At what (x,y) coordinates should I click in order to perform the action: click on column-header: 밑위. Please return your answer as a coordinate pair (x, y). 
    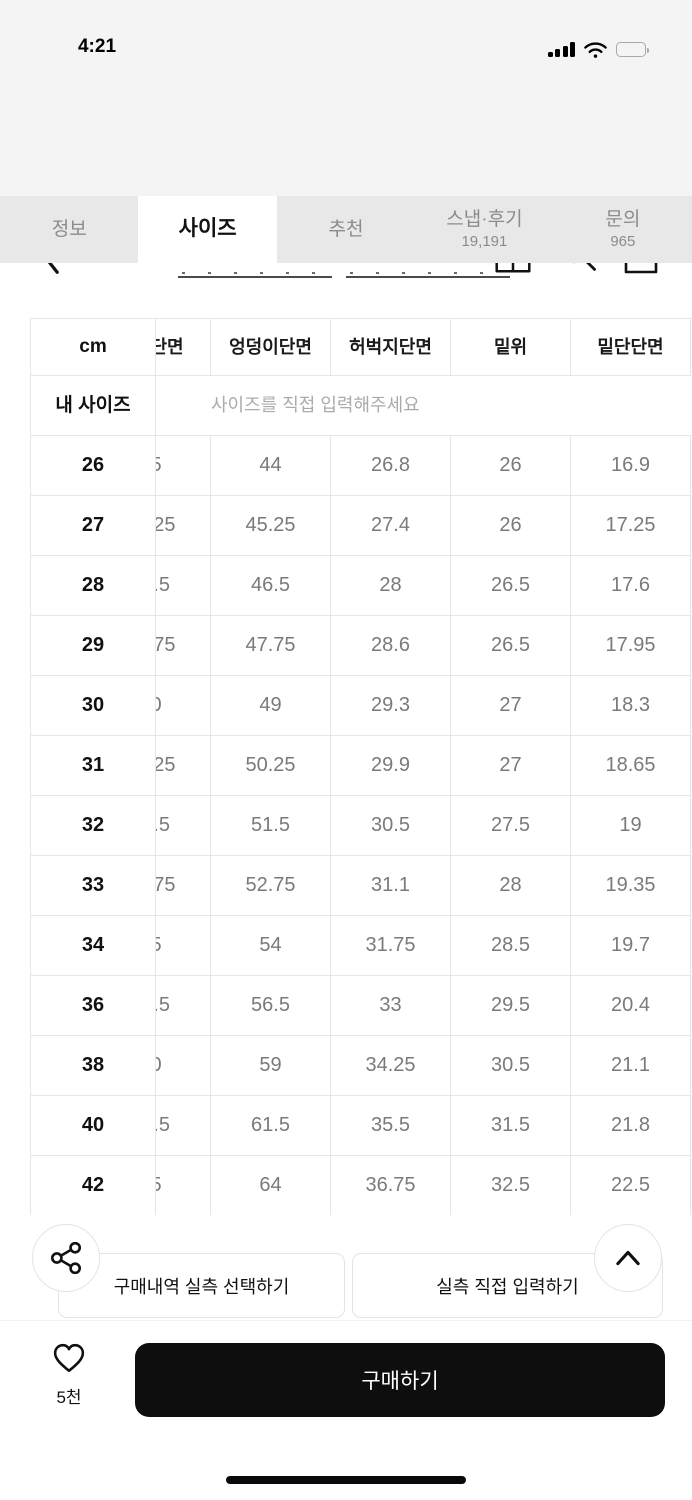
    Looking at the image, I should click on (511, 347).